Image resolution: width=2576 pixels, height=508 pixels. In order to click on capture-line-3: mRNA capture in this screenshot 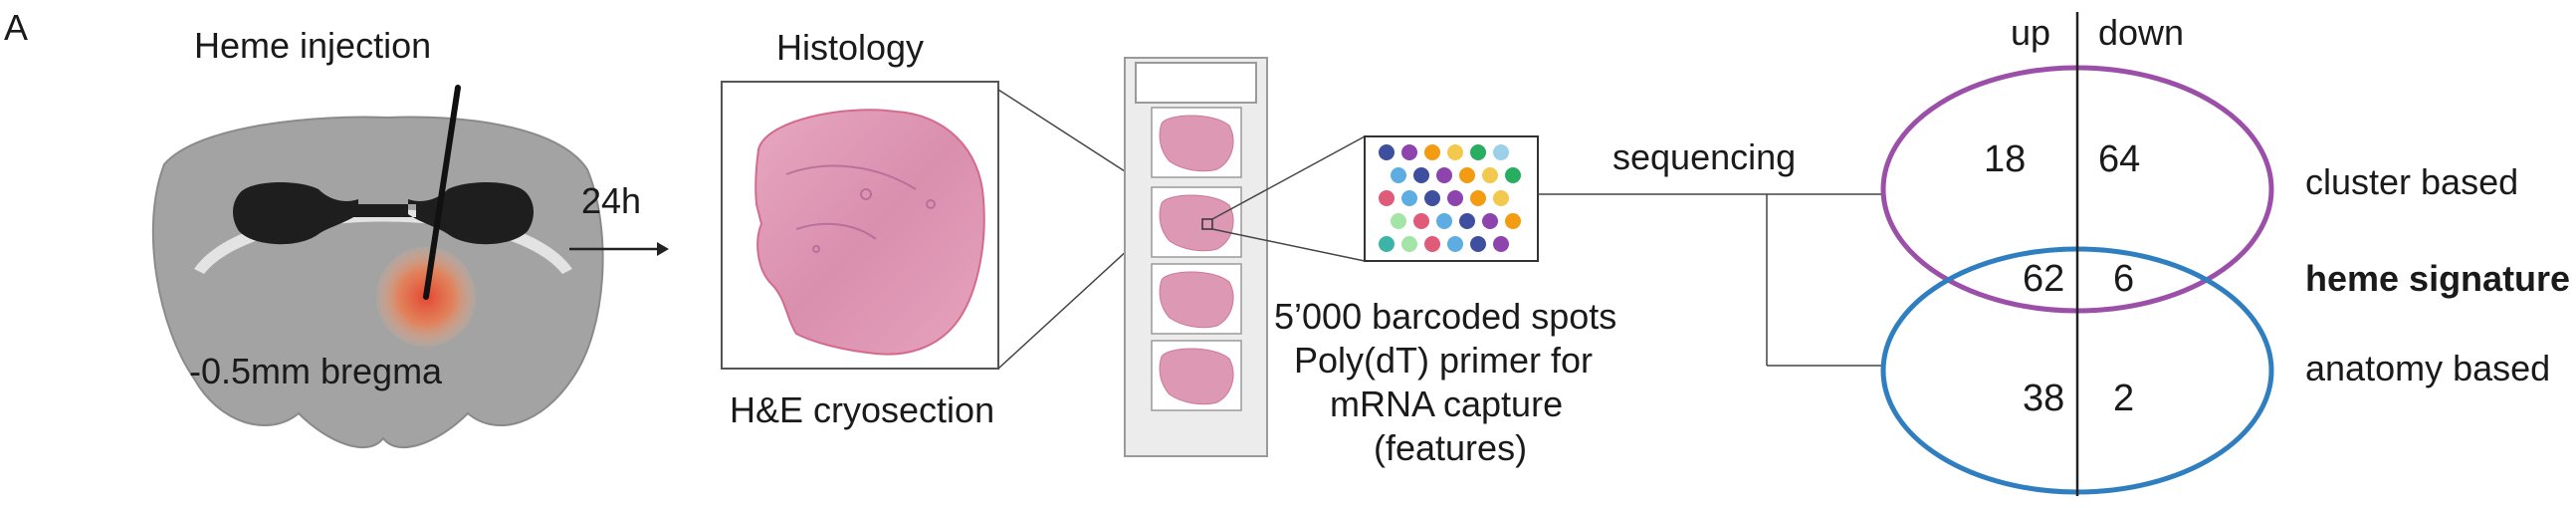, I will do `click(1446, 403)`.